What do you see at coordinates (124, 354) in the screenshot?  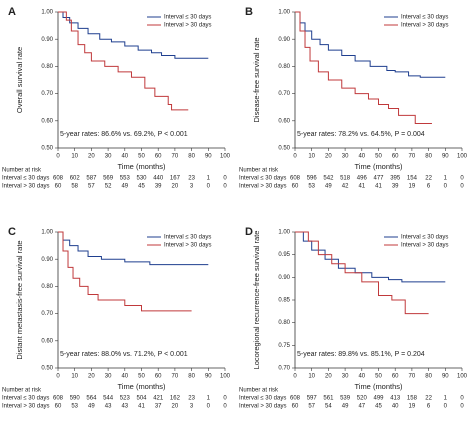 I see `annotation: 5-year rates: 88.0% vs. 71.2%, P < 0.001` at bounding box center [124, 354].